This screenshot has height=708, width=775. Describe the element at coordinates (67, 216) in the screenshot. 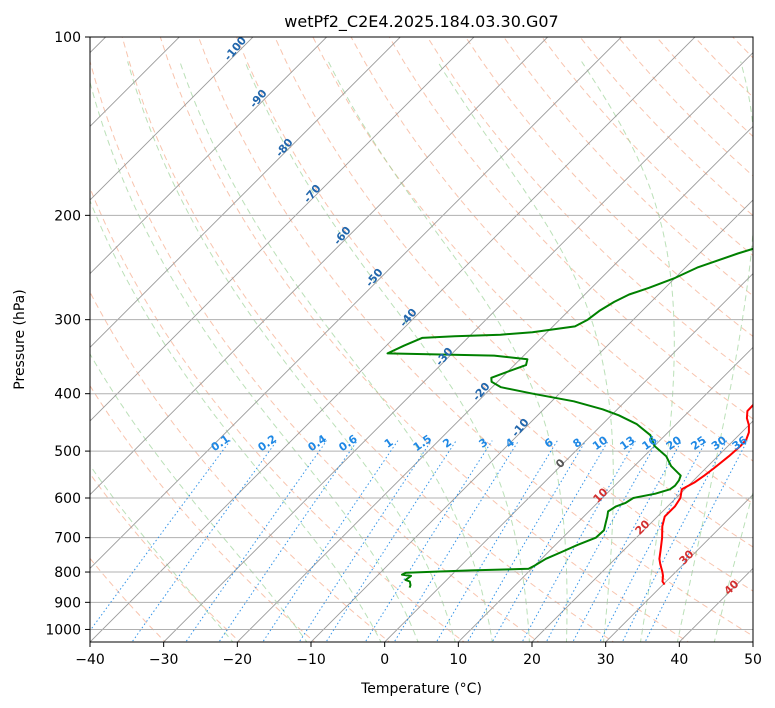

I see `y-tick-label: 200` at that location.